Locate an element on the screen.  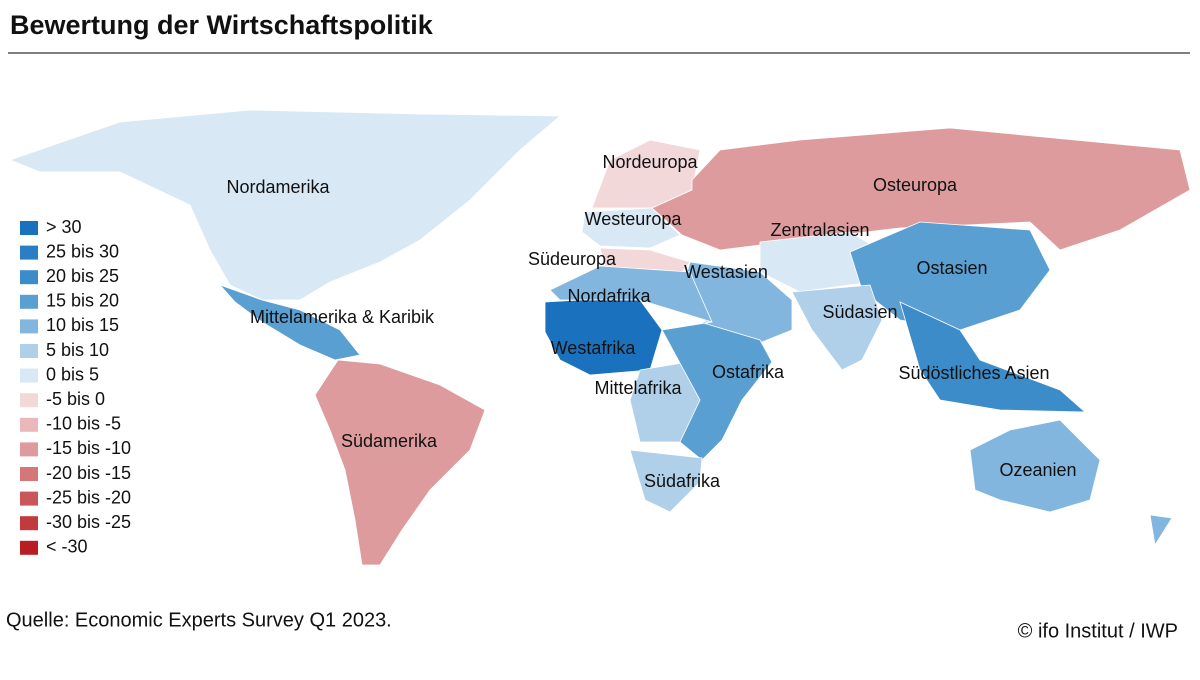
region-label: Nordeuropa is located at coordinates (650, 162).